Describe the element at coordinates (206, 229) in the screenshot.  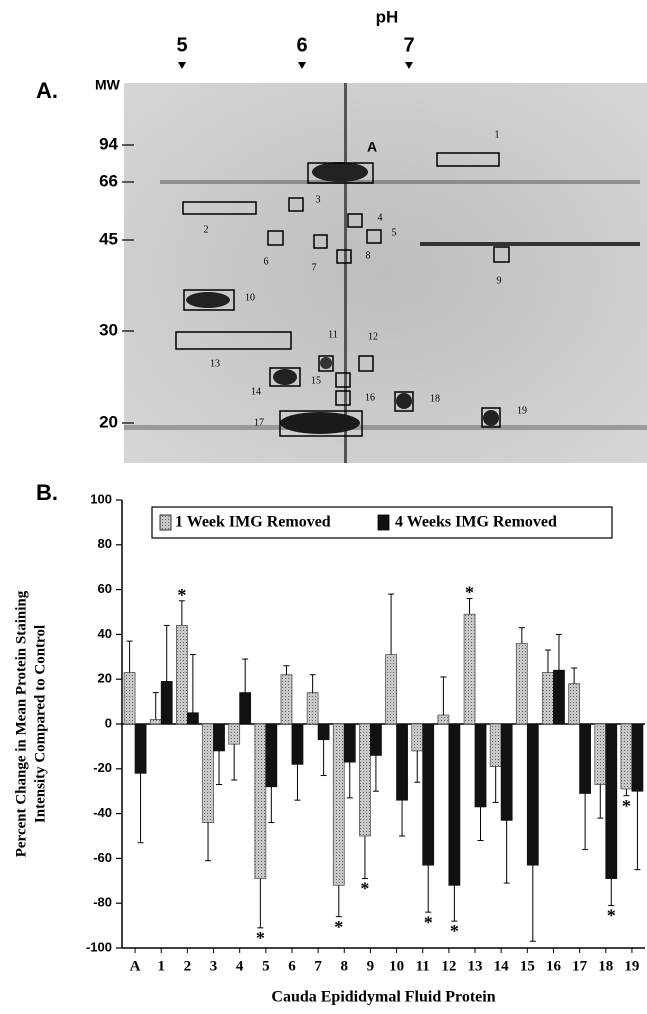
I see `spot-label: 2` at that location.